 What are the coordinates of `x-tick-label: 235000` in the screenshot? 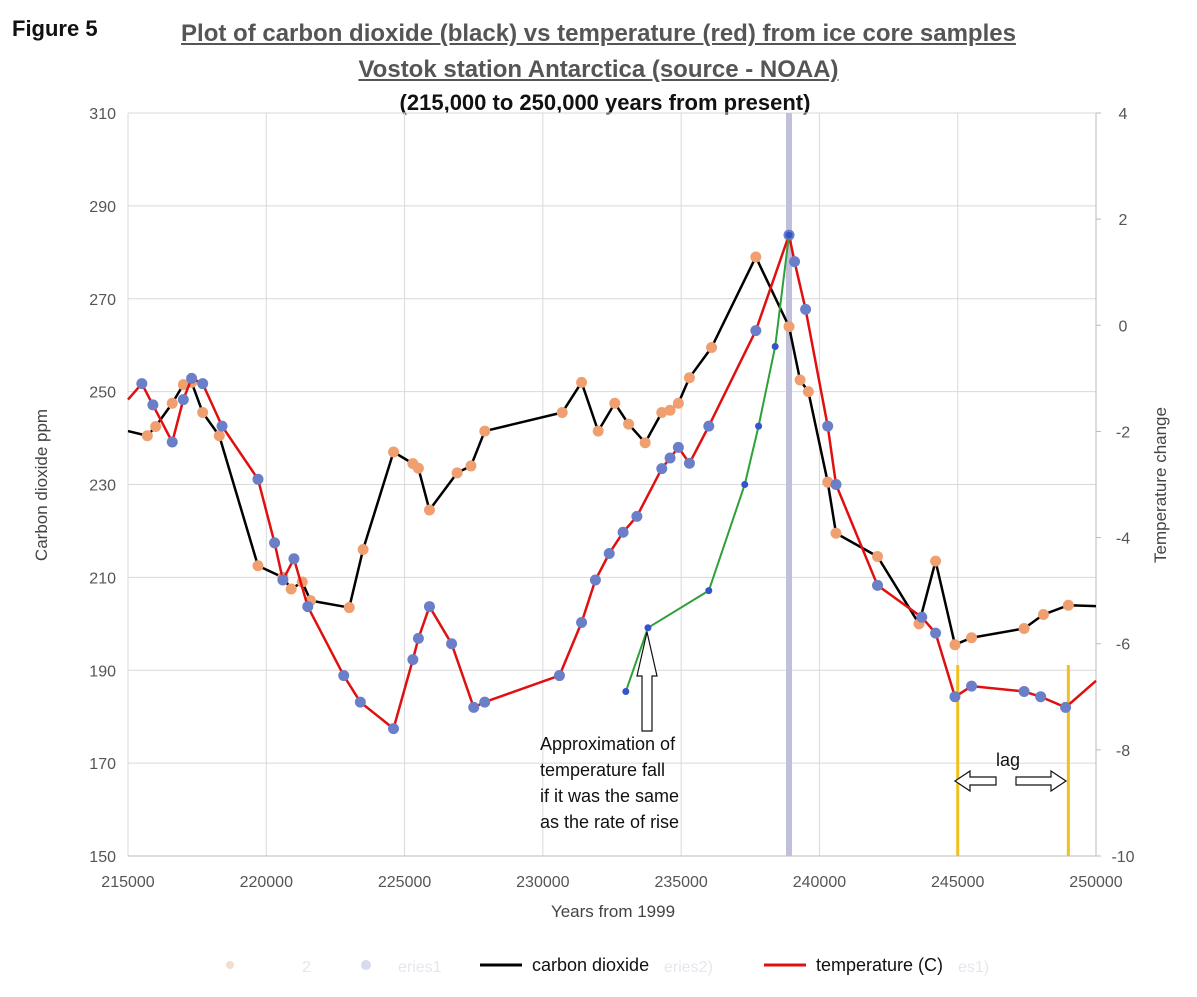 It's located at (680, 882).